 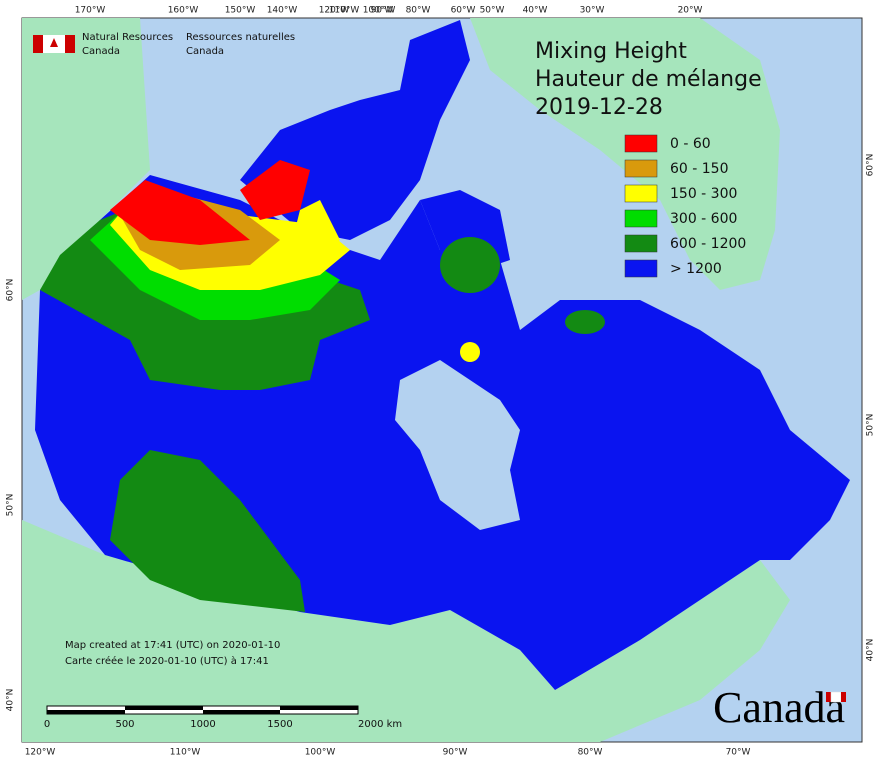 What do you see at coordinates (315, 227) in the screenshot?
I see `zone-islands-yellow` at bounding box center [315, 227].